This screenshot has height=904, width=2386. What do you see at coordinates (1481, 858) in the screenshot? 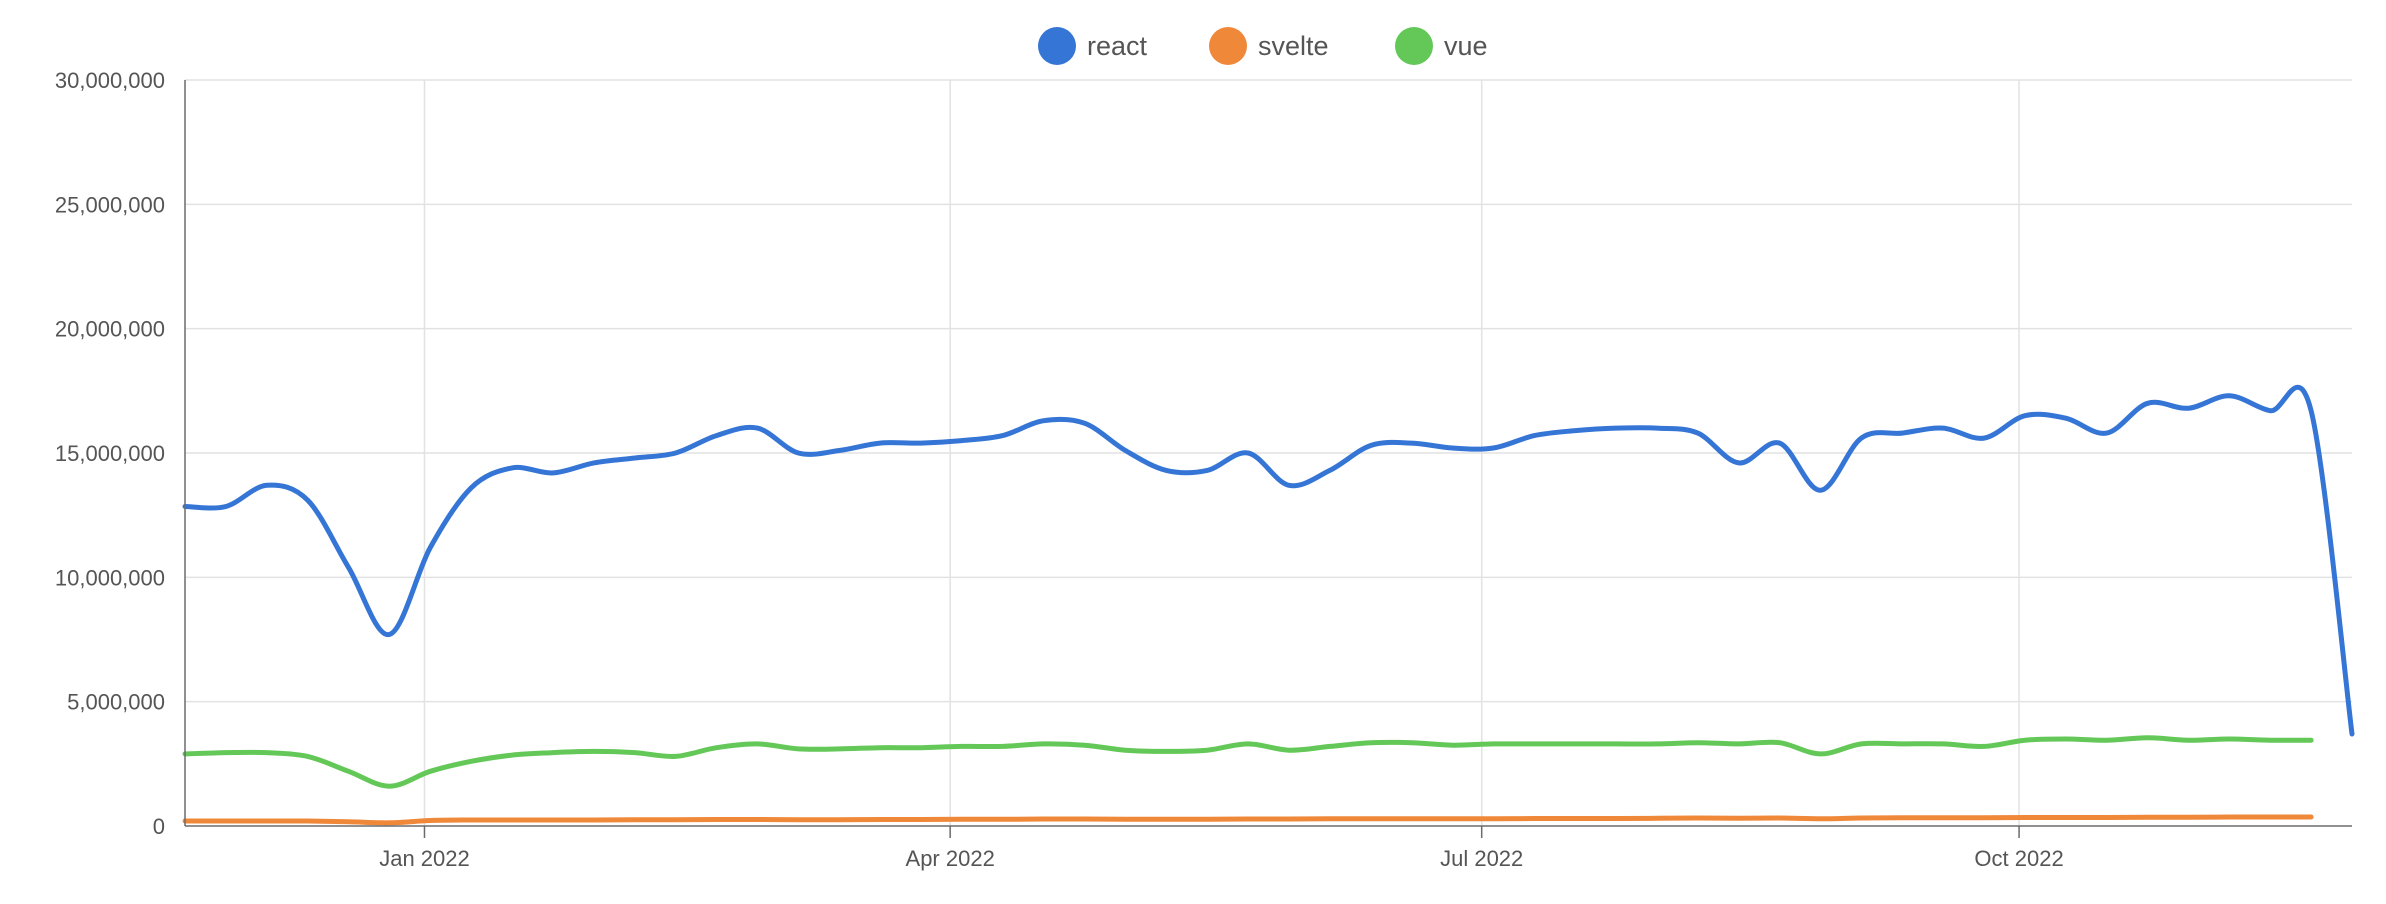
I see `x-tick-label: Jul 2022` at bounding box center [1481, 858].